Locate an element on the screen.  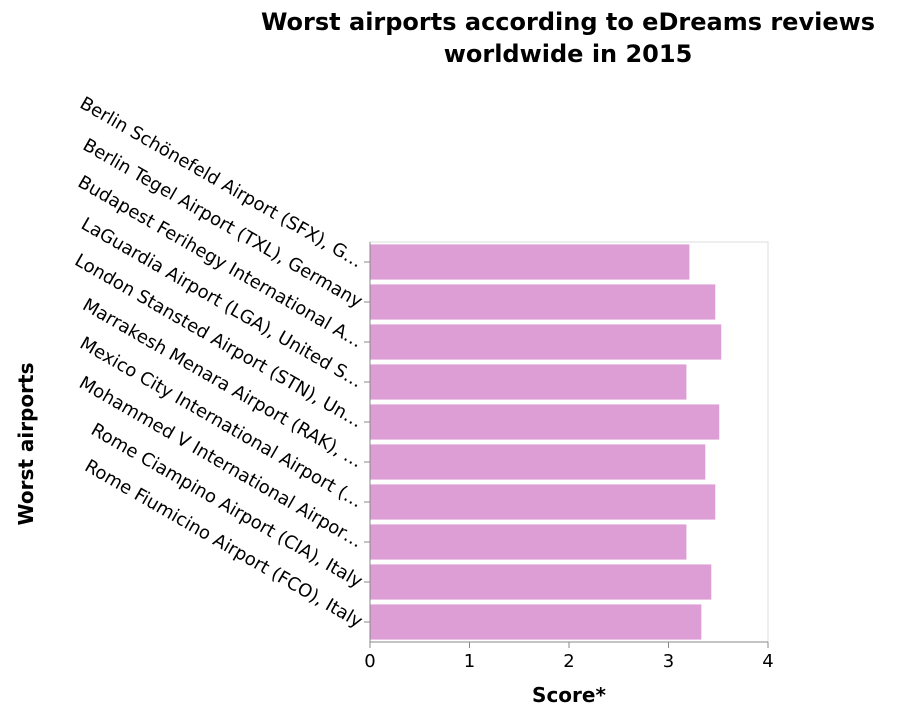
y-axis is located at coordinates (367, 442).